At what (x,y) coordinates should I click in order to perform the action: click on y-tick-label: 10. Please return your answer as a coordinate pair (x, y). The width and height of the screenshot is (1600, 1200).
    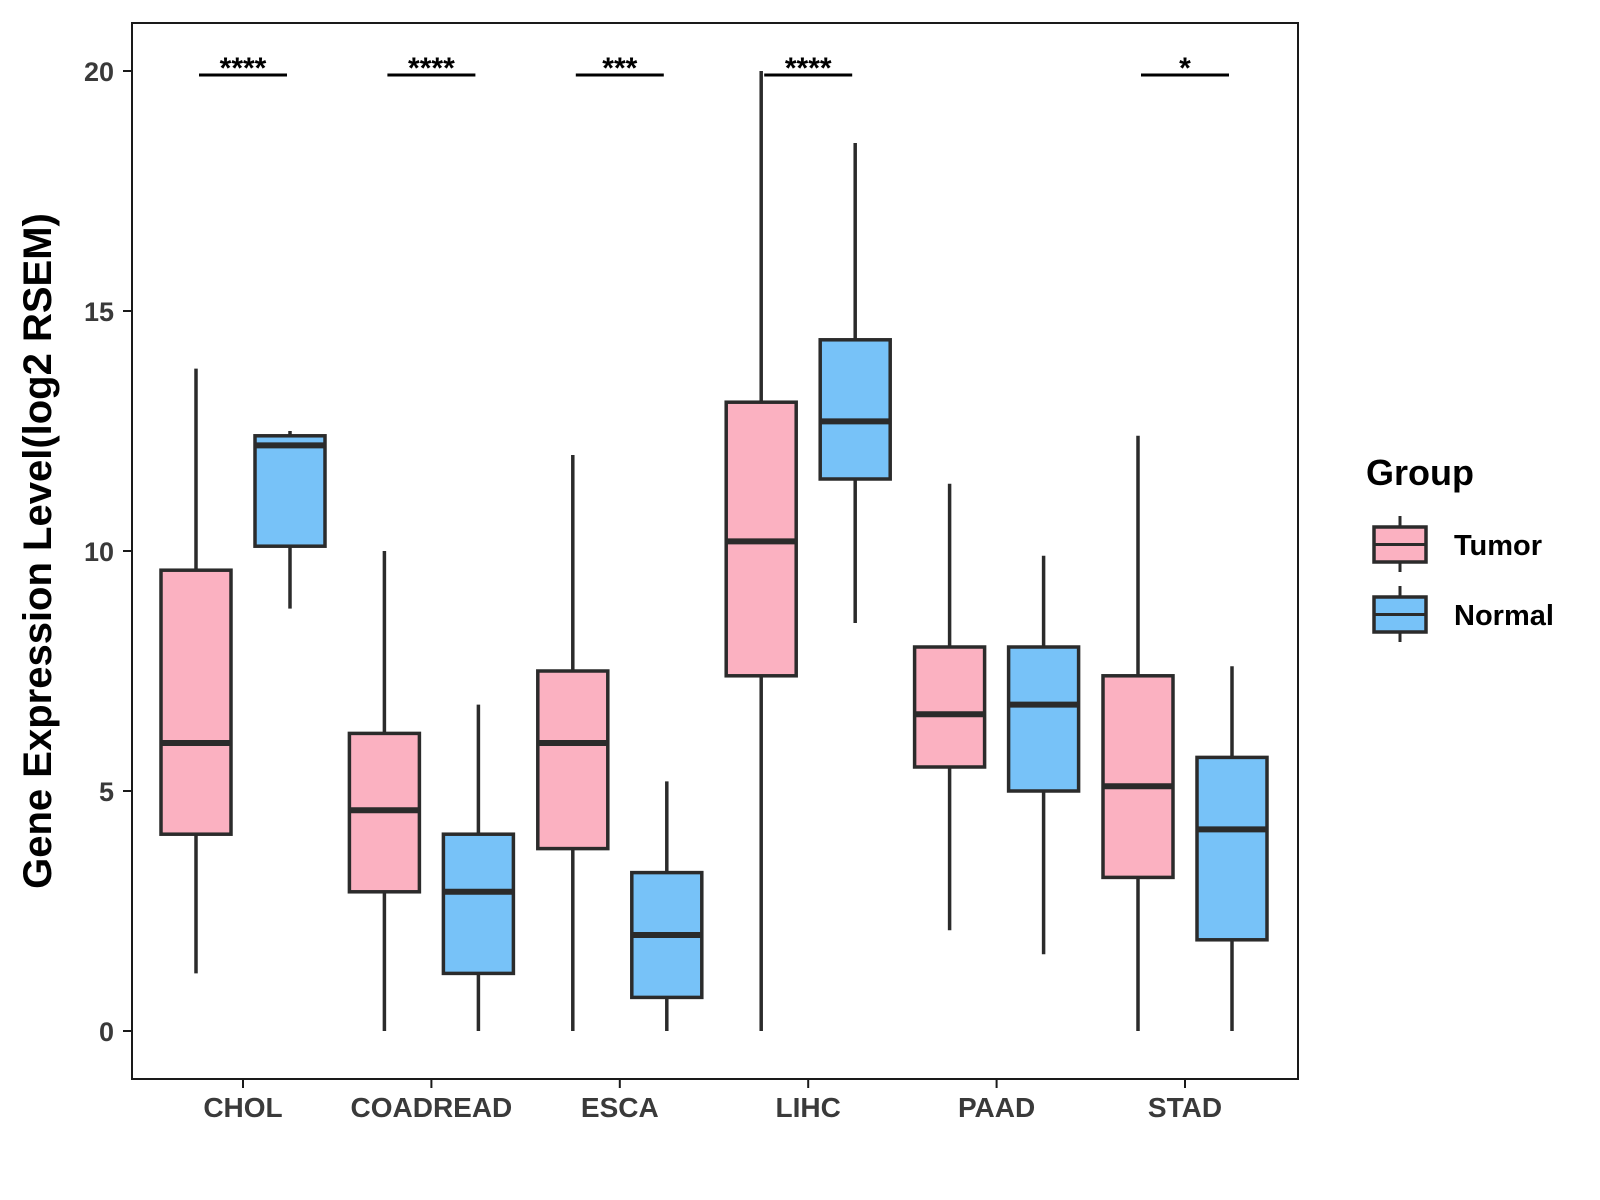
    Looking at the image, I should click on (99, 552).